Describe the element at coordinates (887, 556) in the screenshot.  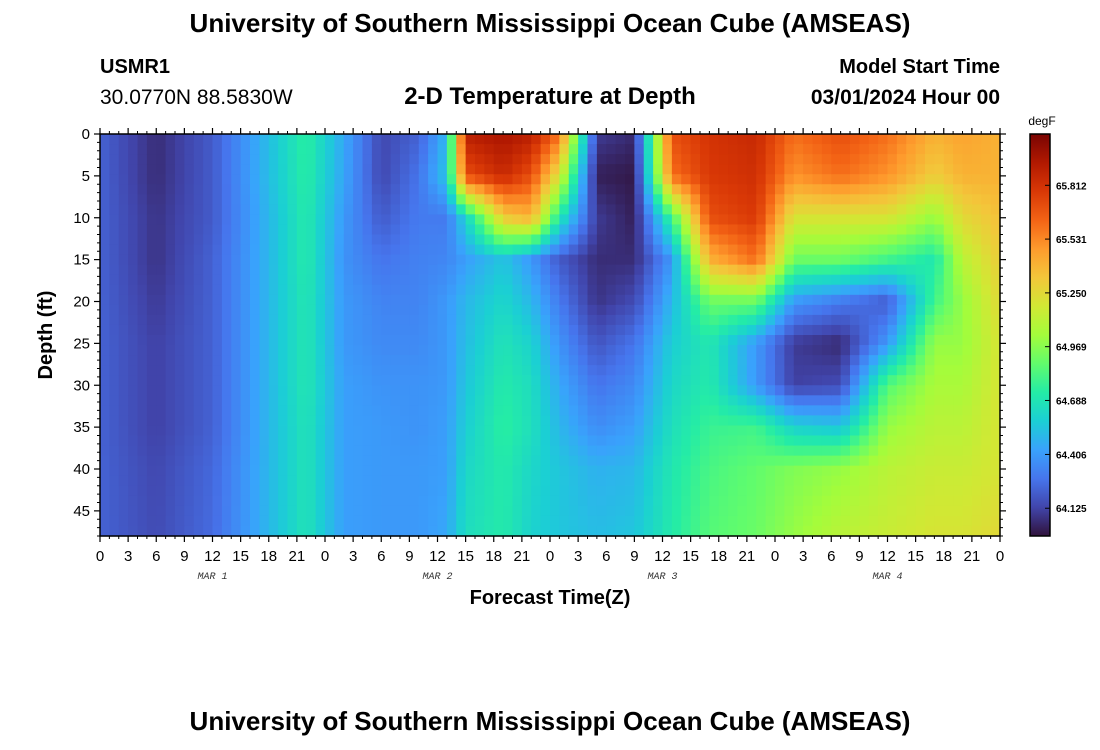
I see `x-tick-label: 12` at that location.